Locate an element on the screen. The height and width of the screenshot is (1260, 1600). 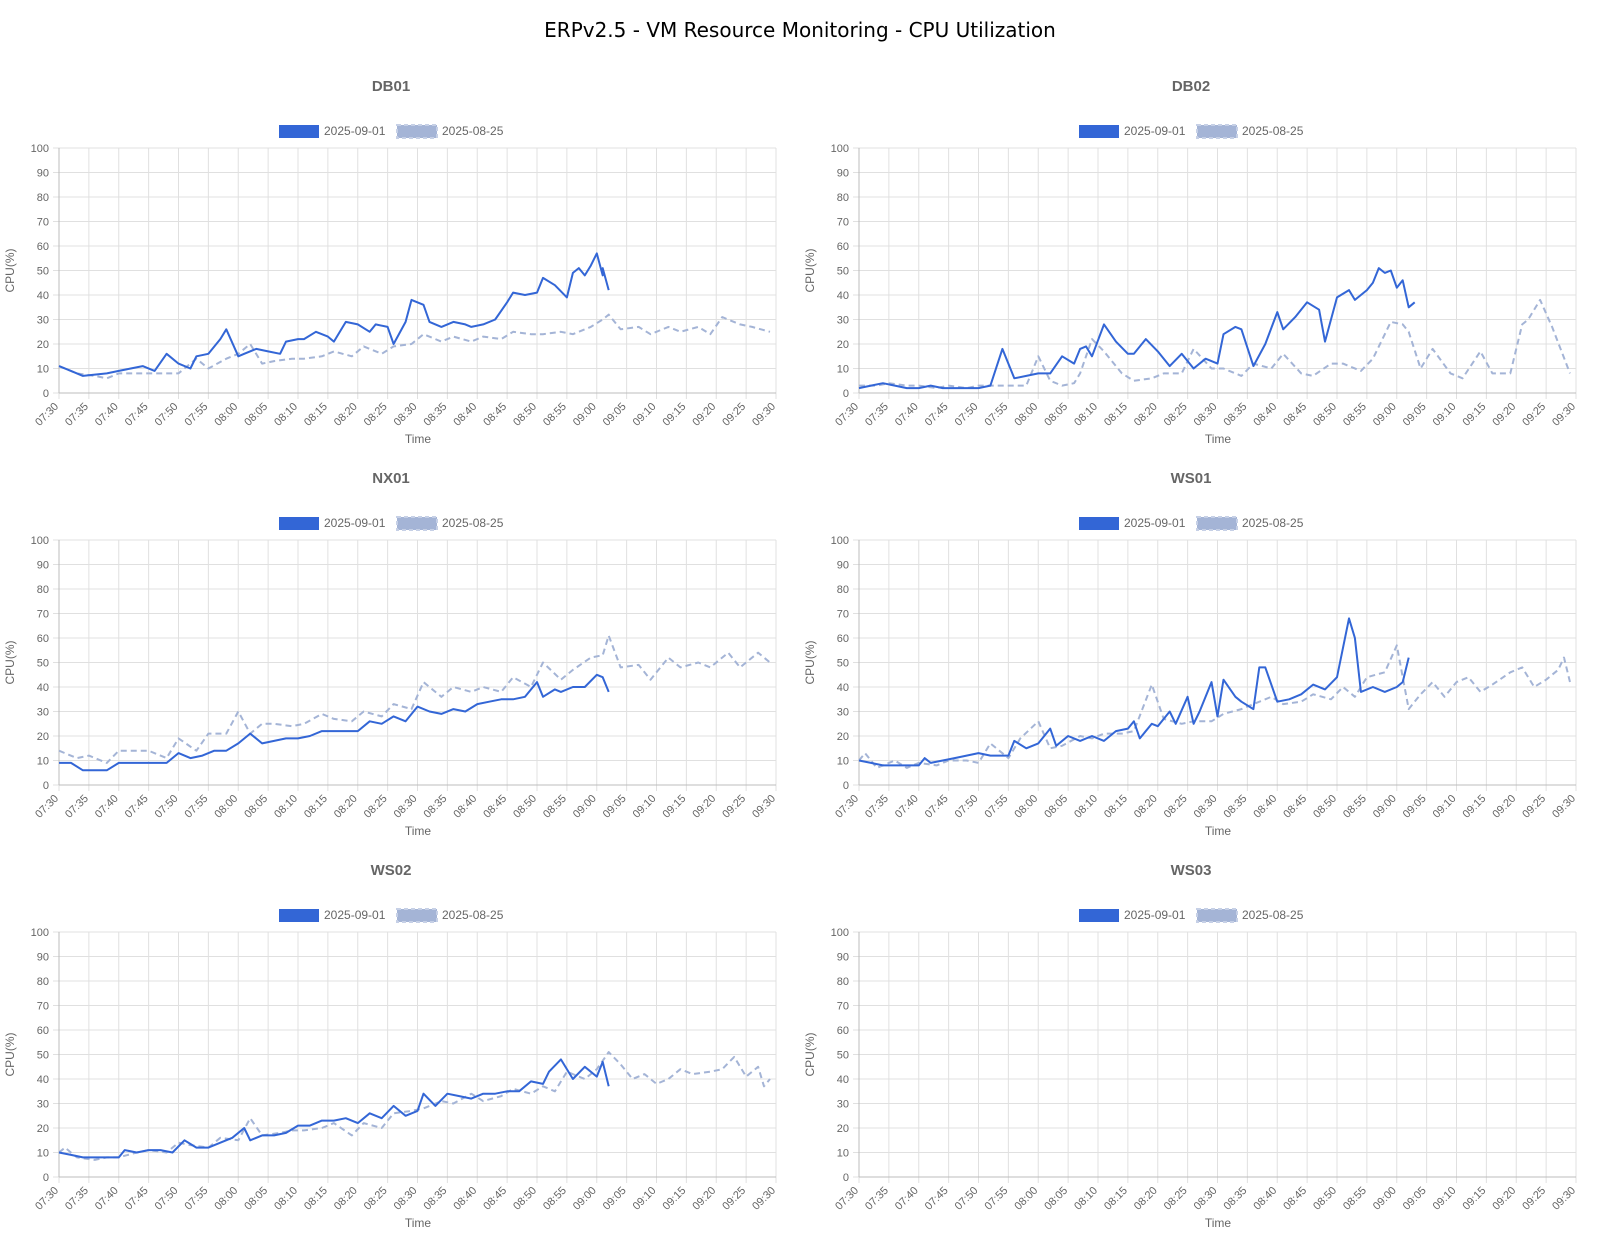
x-tick-label: 08:45 is located at coordinates (1295, 807).